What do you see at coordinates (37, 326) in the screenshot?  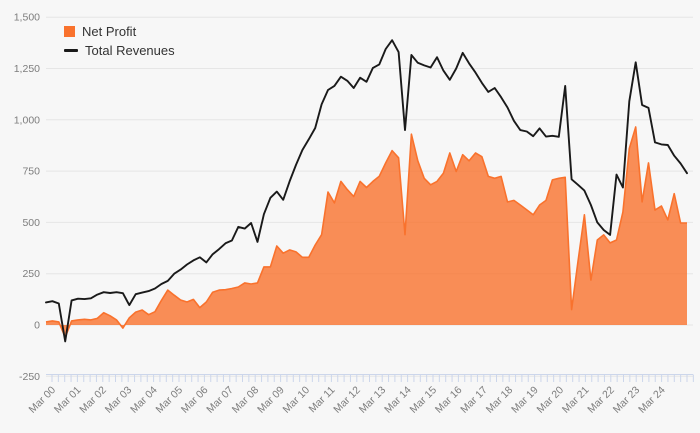 I see `y-axis-label: 0` at bounding box center [37, 326].